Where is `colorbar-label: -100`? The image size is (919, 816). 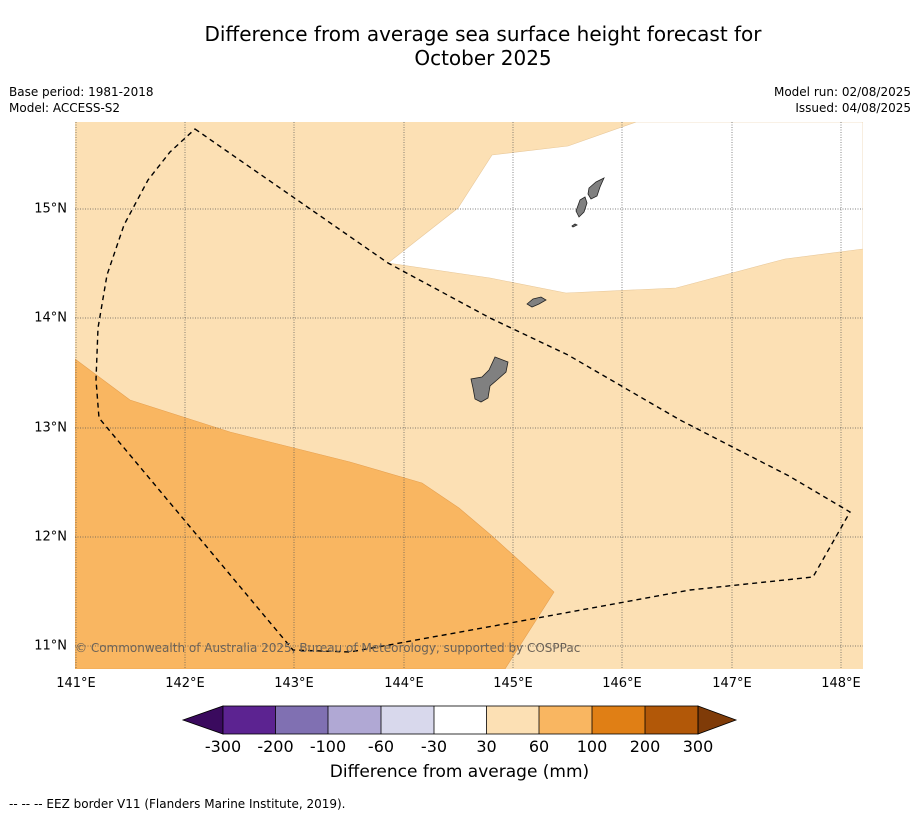
colorbar-label: -100 is located at coordinates (328, 746).